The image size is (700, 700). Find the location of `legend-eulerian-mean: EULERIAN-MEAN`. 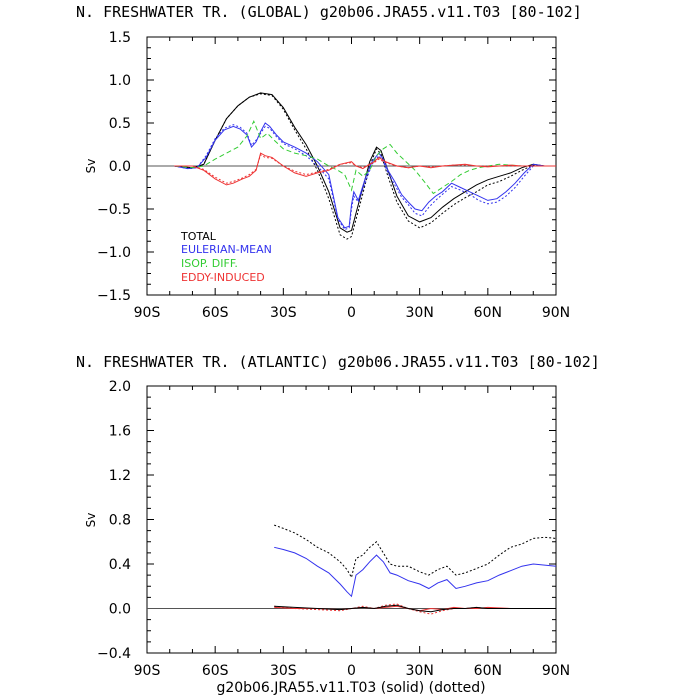

legend-eulerian-mean: EULERIAN-MEAN is located at coordinates (226, 249).